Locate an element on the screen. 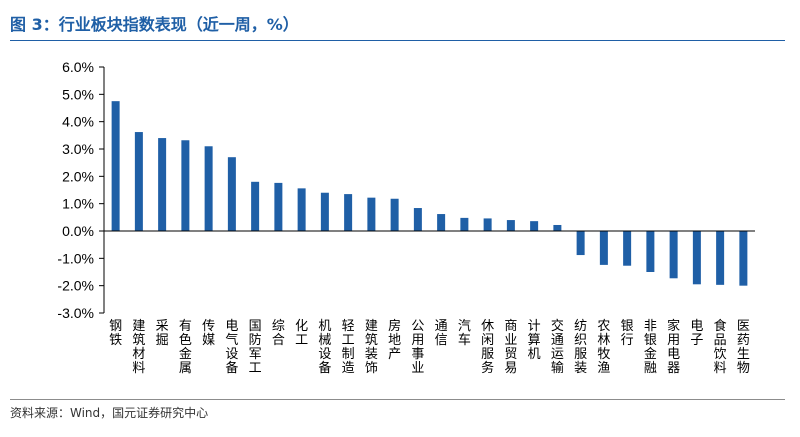  category-label: 综合 is located at coordinates (278, 333).